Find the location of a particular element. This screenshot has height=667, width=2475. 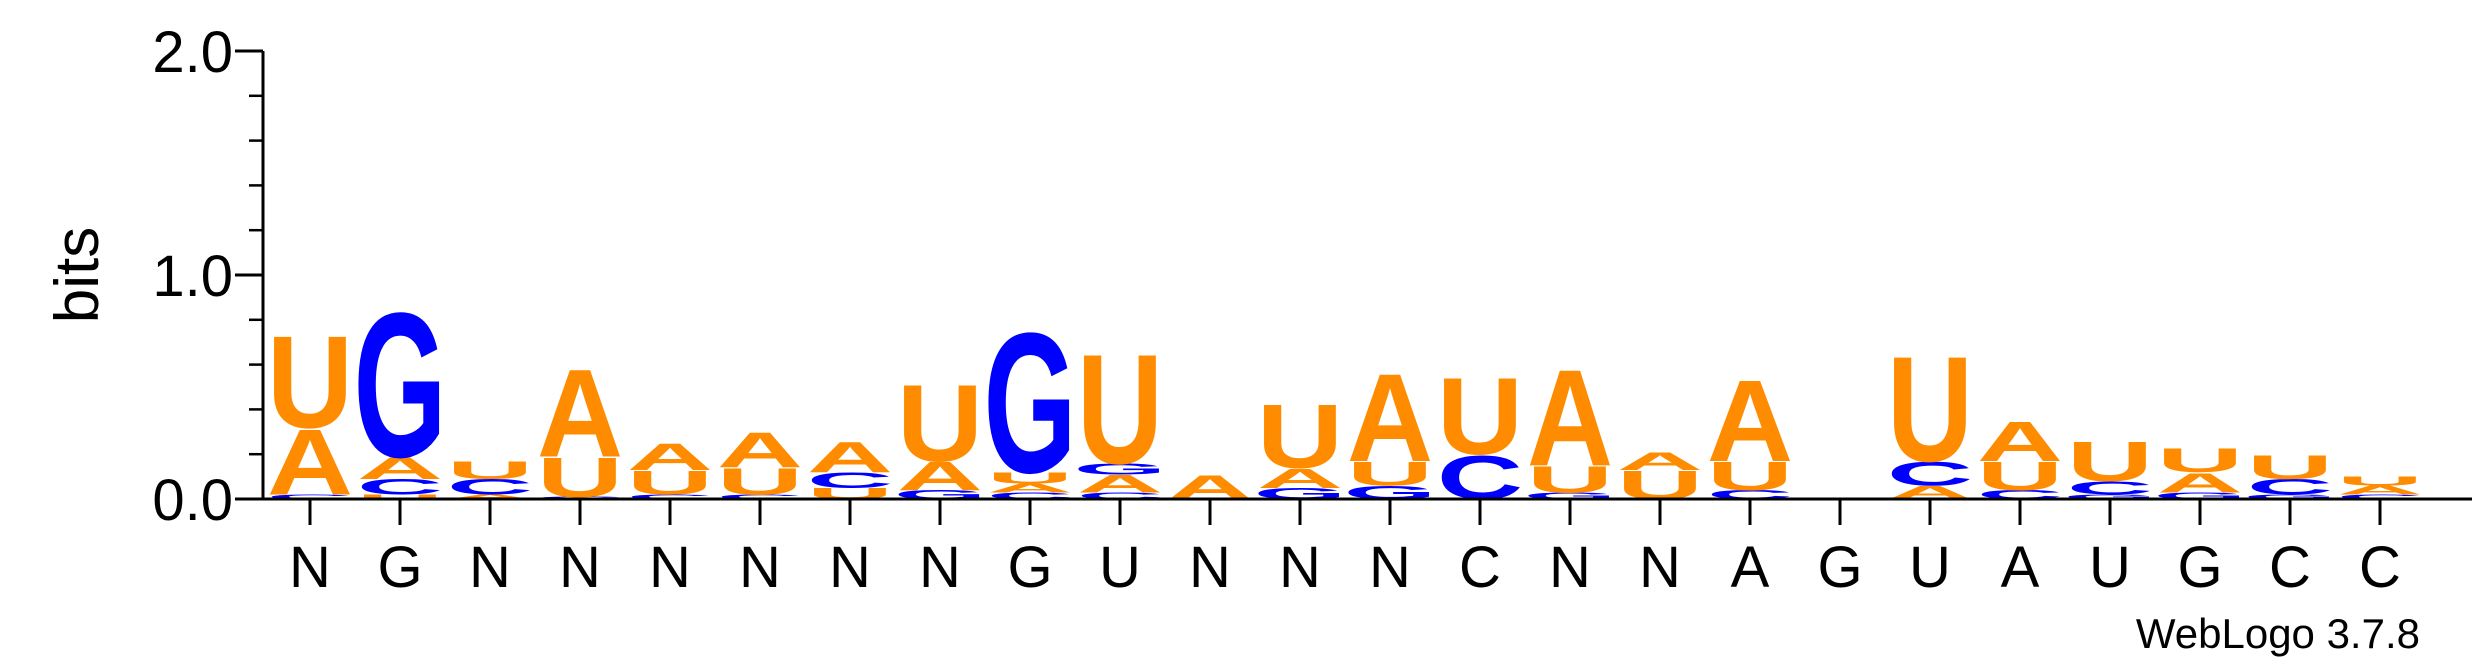

y-axis-label: bits is located at coordinates (77, 275).